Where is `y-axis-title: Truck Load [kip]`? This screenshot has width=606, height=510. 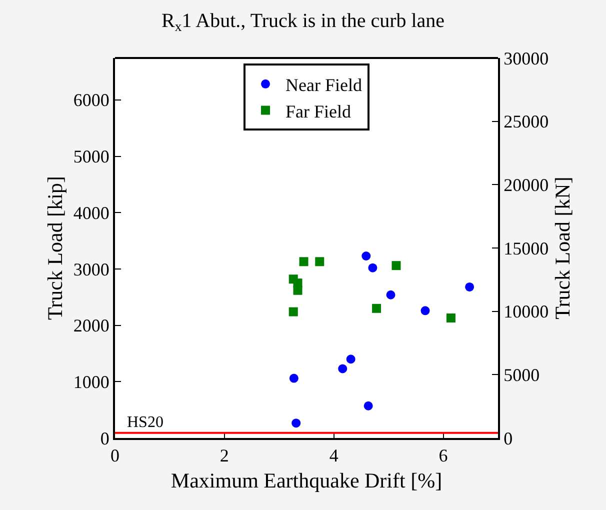
y-axis-title: Truck Load [kip] is located at coordinates (55, 248).